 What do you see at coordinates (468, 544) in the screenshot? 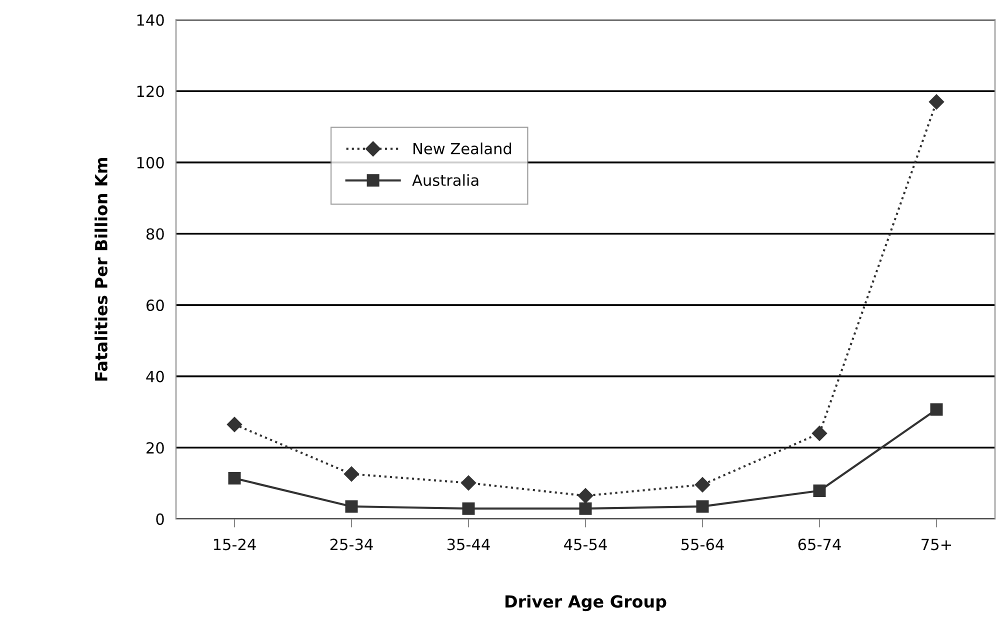
I see `x-tick-label: 35-44` at bounding box center [468, 544].